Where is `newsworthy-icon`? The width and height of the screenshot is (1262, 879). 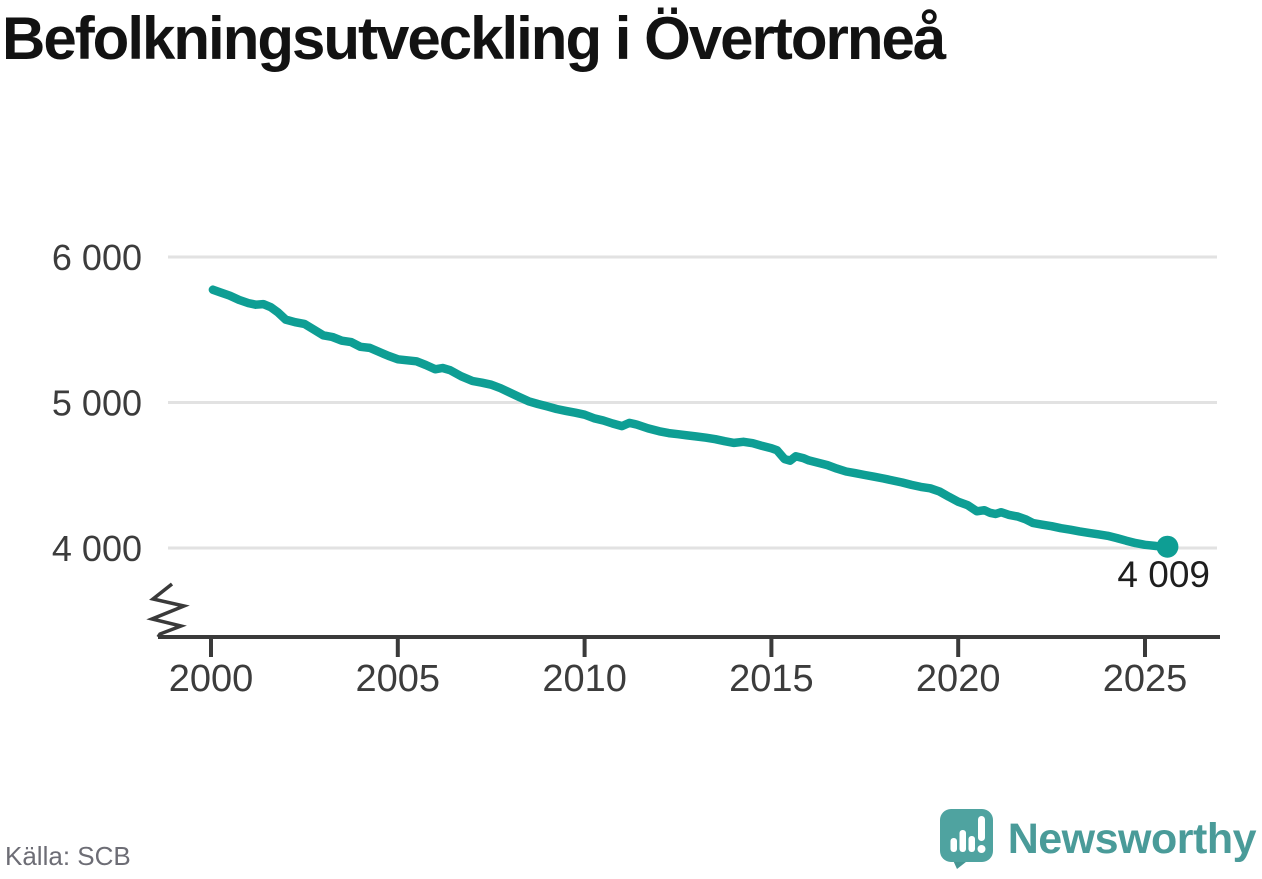 newsworthy-icon is located at coordinates (966, 839).